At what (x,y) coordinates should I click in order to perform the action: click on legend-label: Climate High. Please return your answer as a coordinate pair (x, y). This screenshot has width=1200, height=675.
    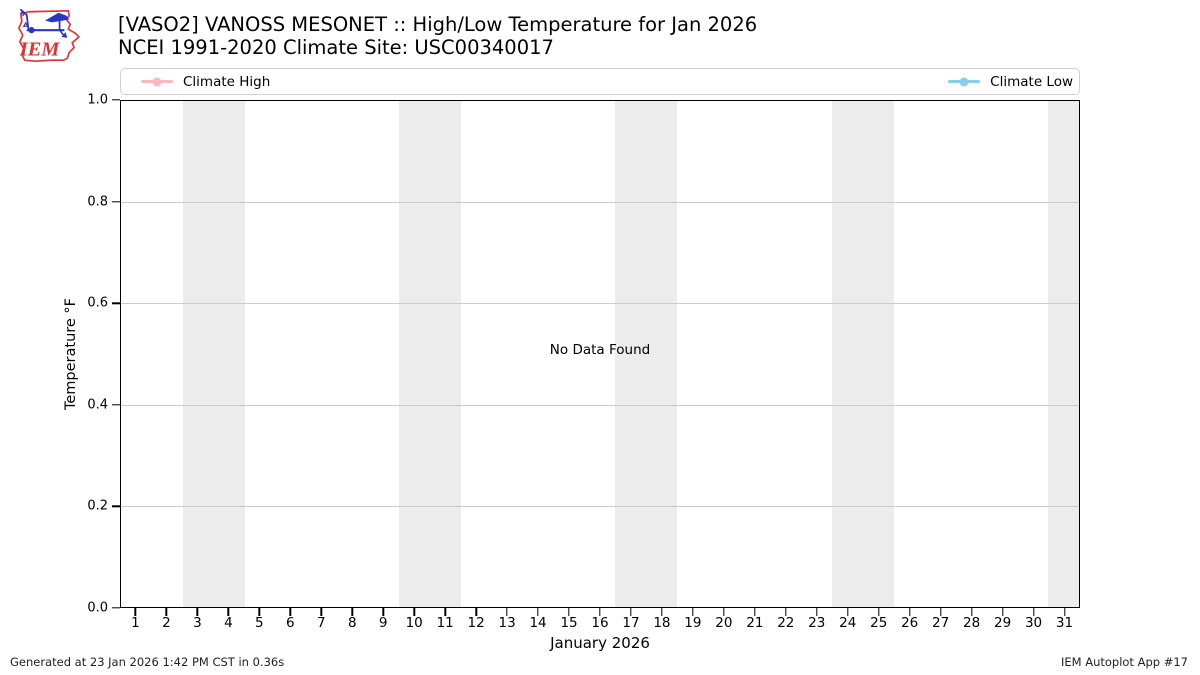
    Looking at the image, I should click on (227, 81).